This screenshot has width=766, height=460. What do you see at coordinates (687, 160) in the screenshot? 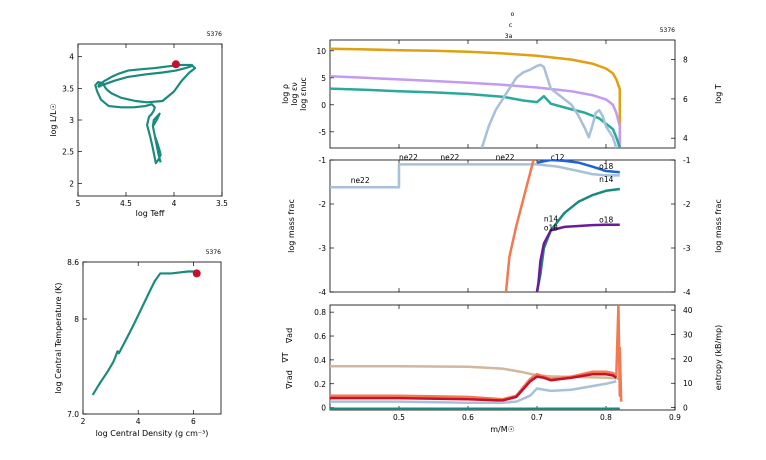
I see `y-tick-label-right: -1` at bounding box center [687, 160].